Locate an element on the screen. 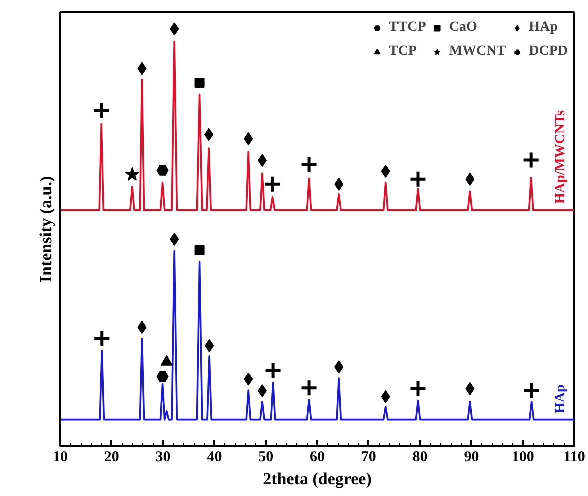 This screenshot has height=496, width=588. x-tick-label: 90 is located at coordinates (472, 458).